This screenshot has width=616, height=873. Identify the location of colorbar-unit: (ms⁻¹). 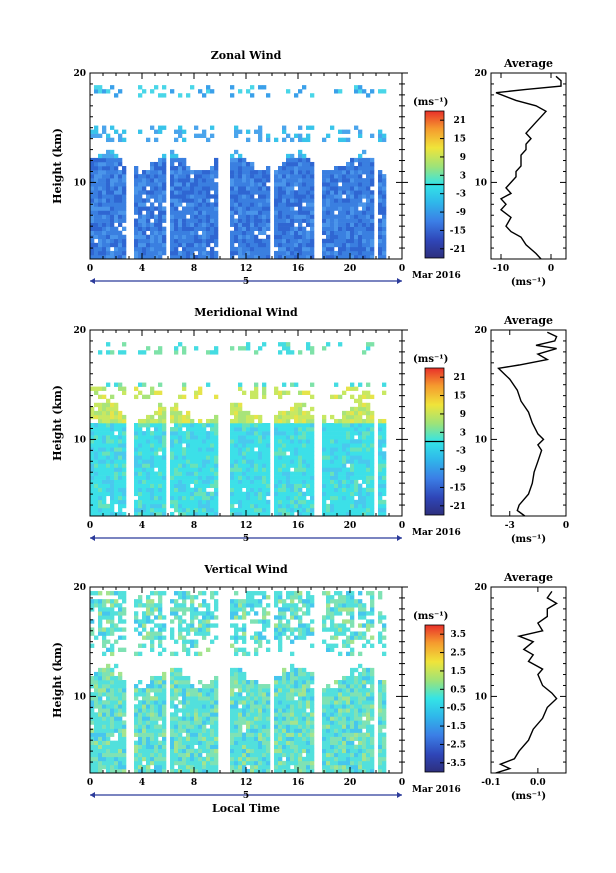
(430, 359).